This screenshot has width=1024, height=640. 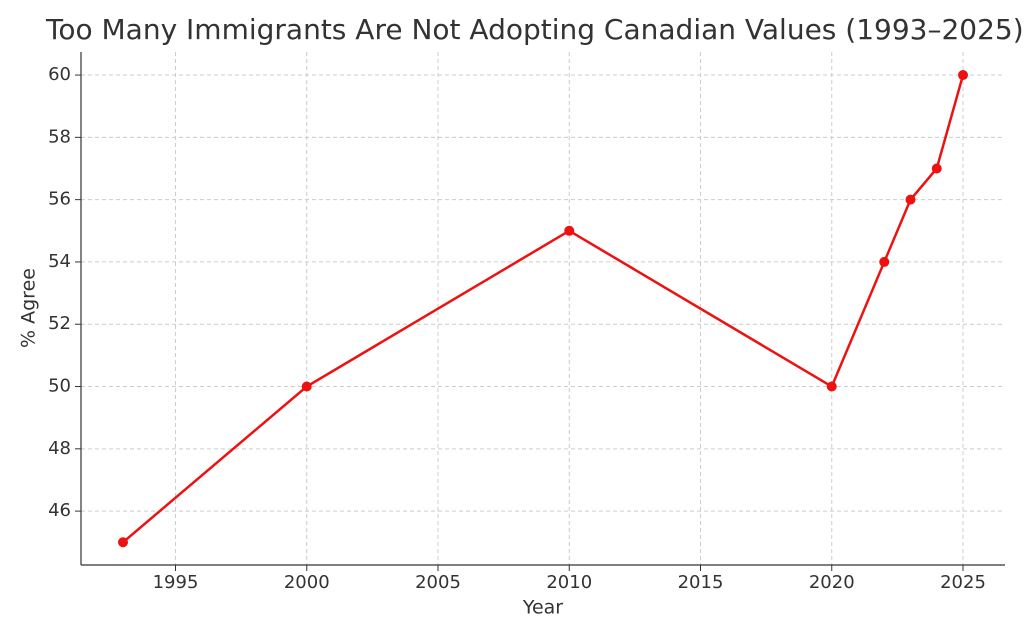 What do you see at coordinates (59, 386) in the screenshot?
I see `y-tick-label: 50` at bounding box center [59, 386].